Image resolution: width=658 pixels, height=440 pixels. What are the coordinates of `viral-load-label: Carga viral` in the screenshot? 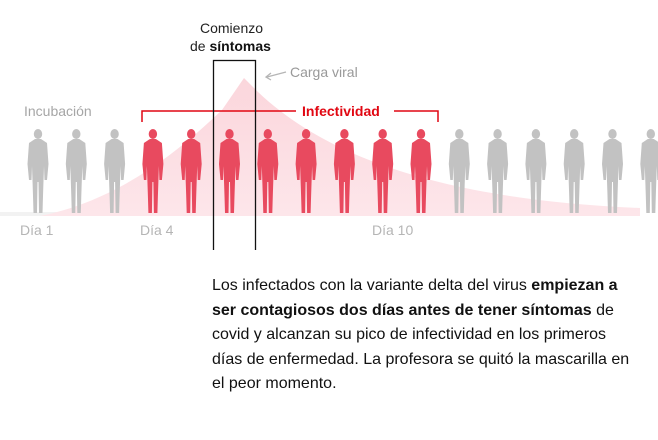 It's located at (324, 72).